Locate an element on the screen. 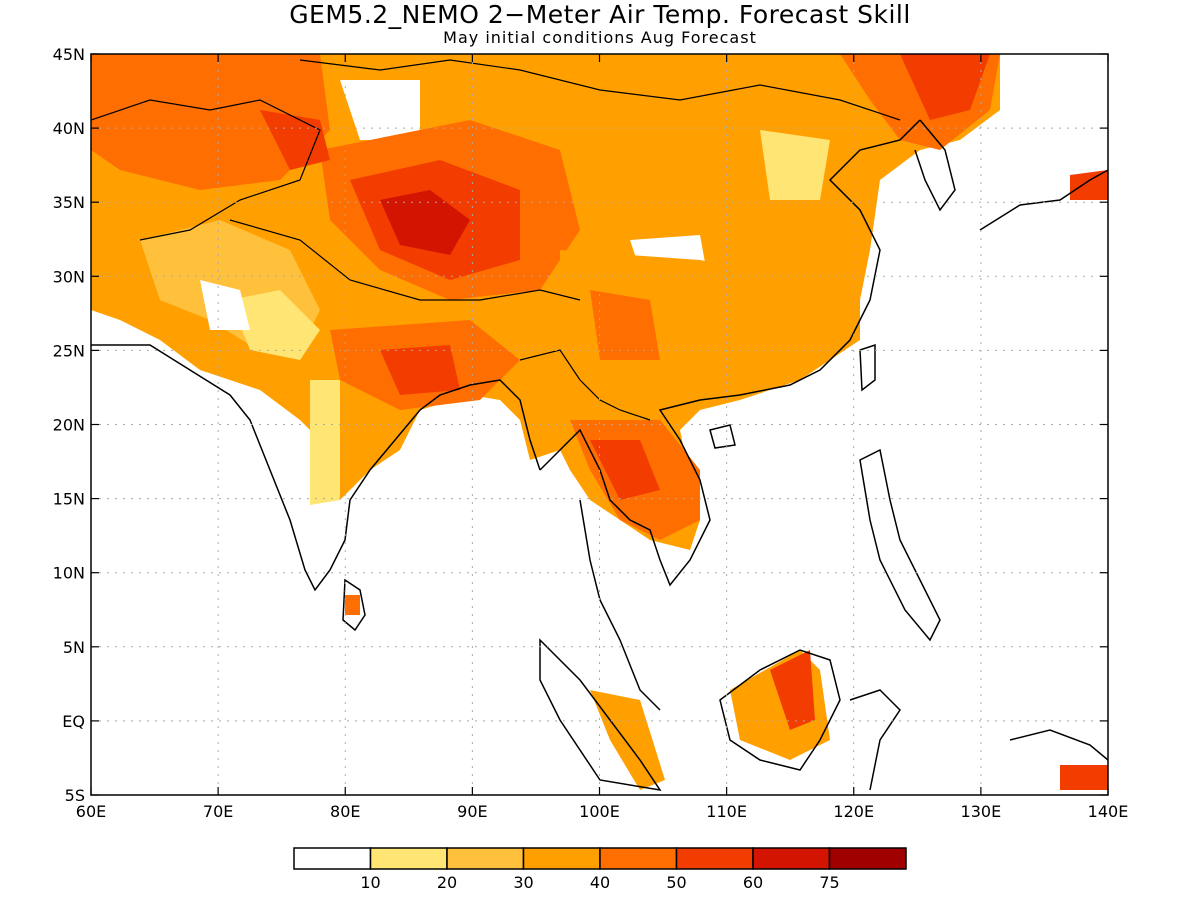  coastline-korea is located at coordinates (935, 165).